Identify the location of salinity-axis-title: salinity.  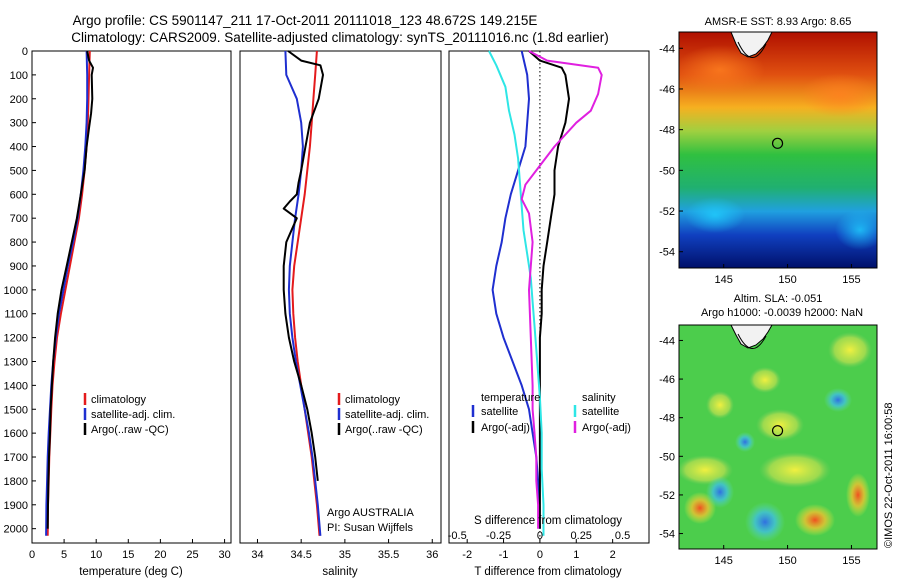
(339, 572).